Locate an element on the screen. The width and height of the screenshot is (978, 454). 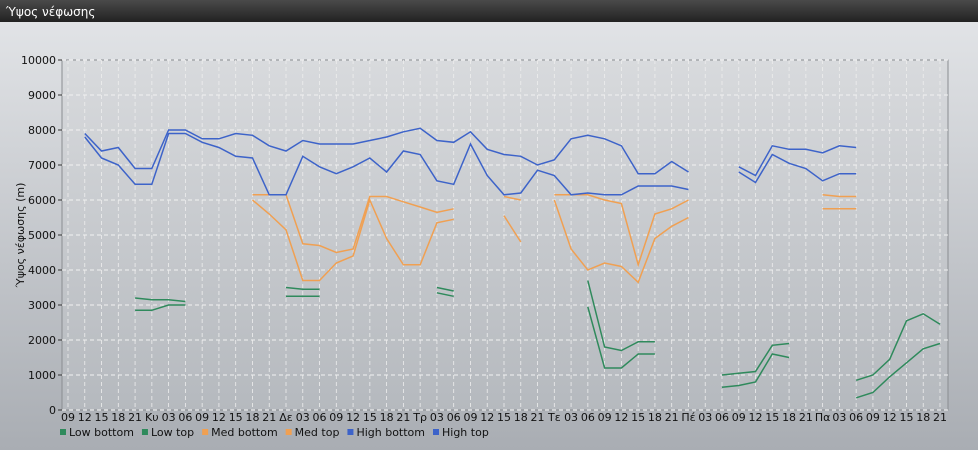
y-axis-label: Ύψος νέφωσης (m) is located at coordinates (20, 236).